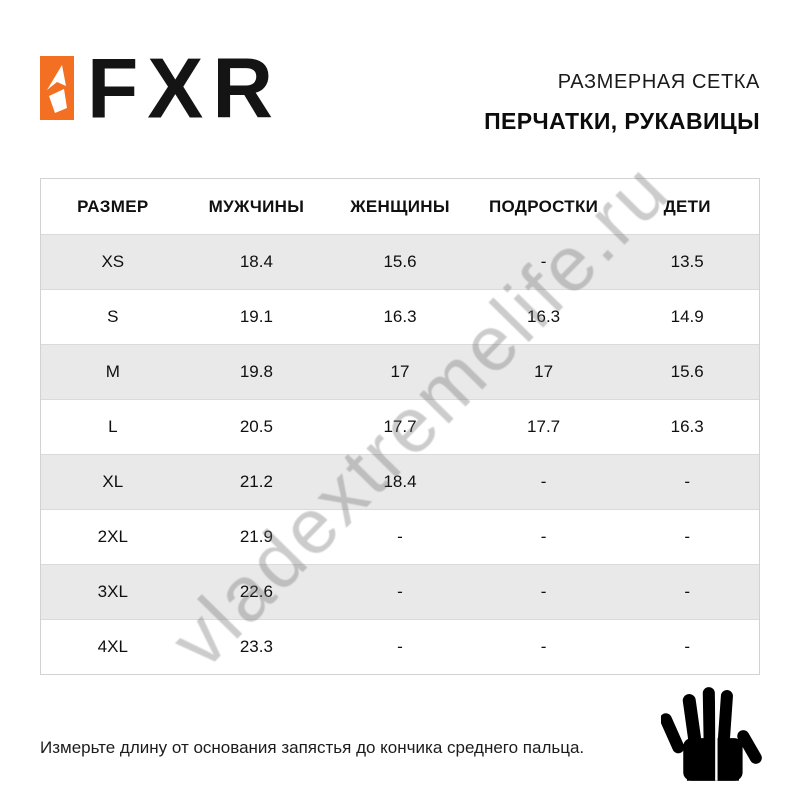 This screenshot has width=800, height=800. What do you see at coordinates (687, 371) in the screenshot?
I see `cell-kids: 15.6` at bounding box center [687, 371].